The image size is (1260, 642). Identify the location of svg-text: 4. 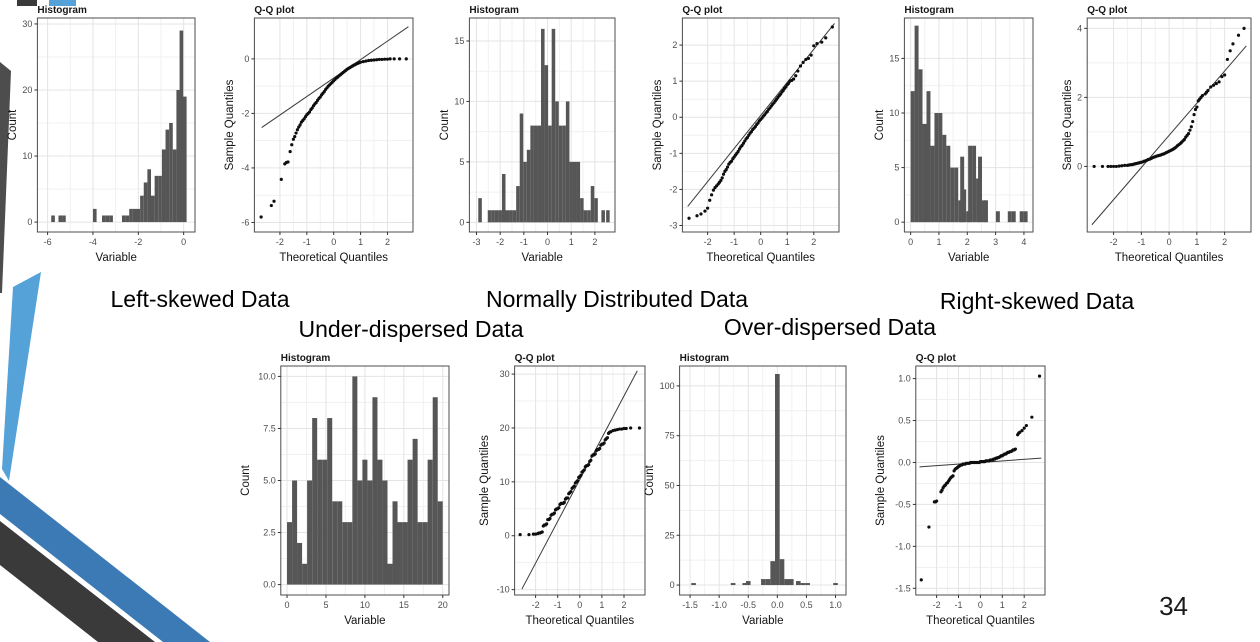
(1079, 28).